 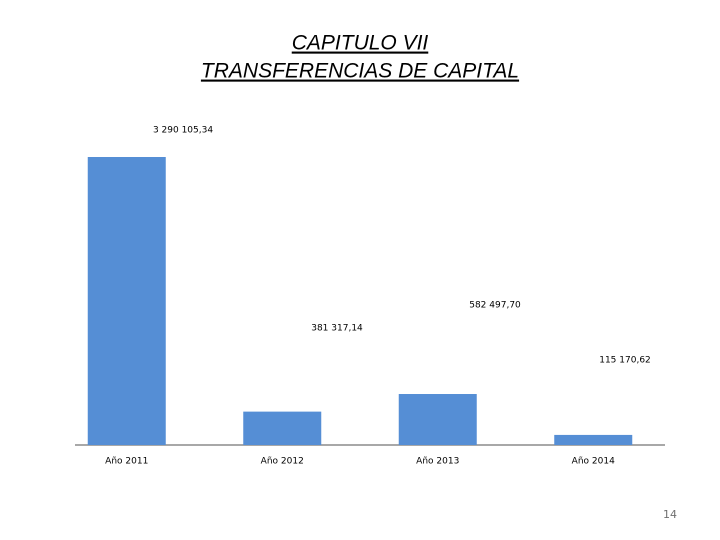 What do you see at coordinates (126, 462) in the screenshot?
I see `x-tick-label: Año 2011` at bounding box center [126, 462].